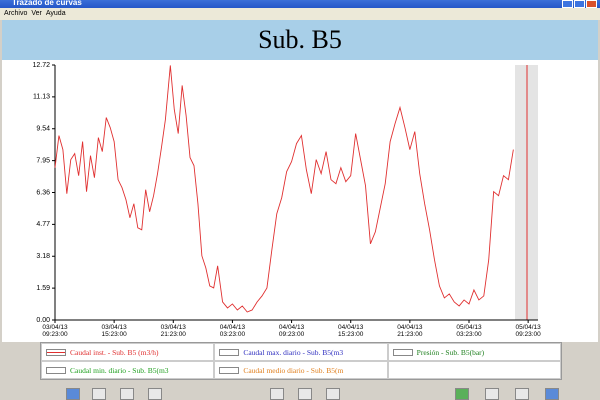 The width and height of the screenshot is (600, 400). What do you see at coordinates (469, 331) in the screenshot?
I see `x-tick-label: 05/04/13 03:23:00` at bounding box center [469, 331].